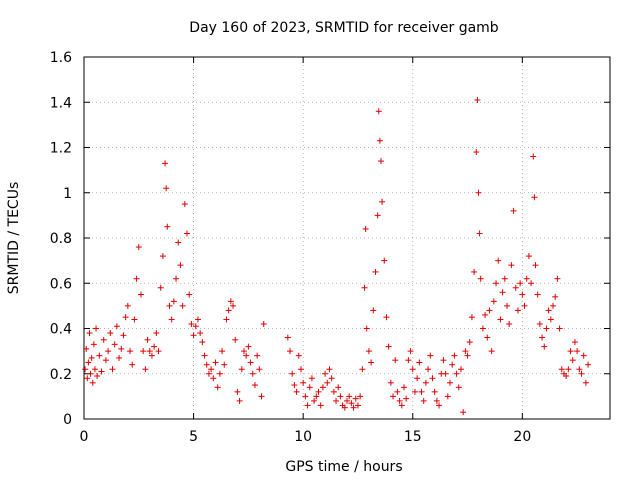  What do you see at coordinates (193, 437) in the screenshot?
I see `x-tick-label: 5` at bounding box center [193, 437].